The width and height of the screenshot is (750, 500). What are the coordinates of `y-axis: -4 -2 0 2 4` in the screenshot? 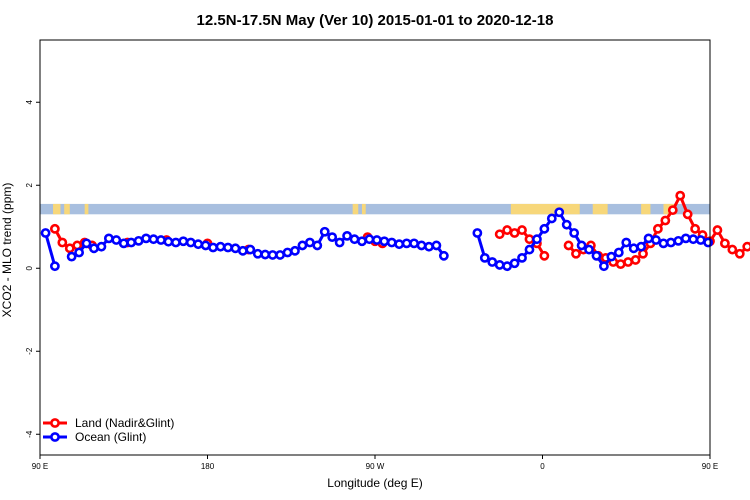 It's located at (32, 268).